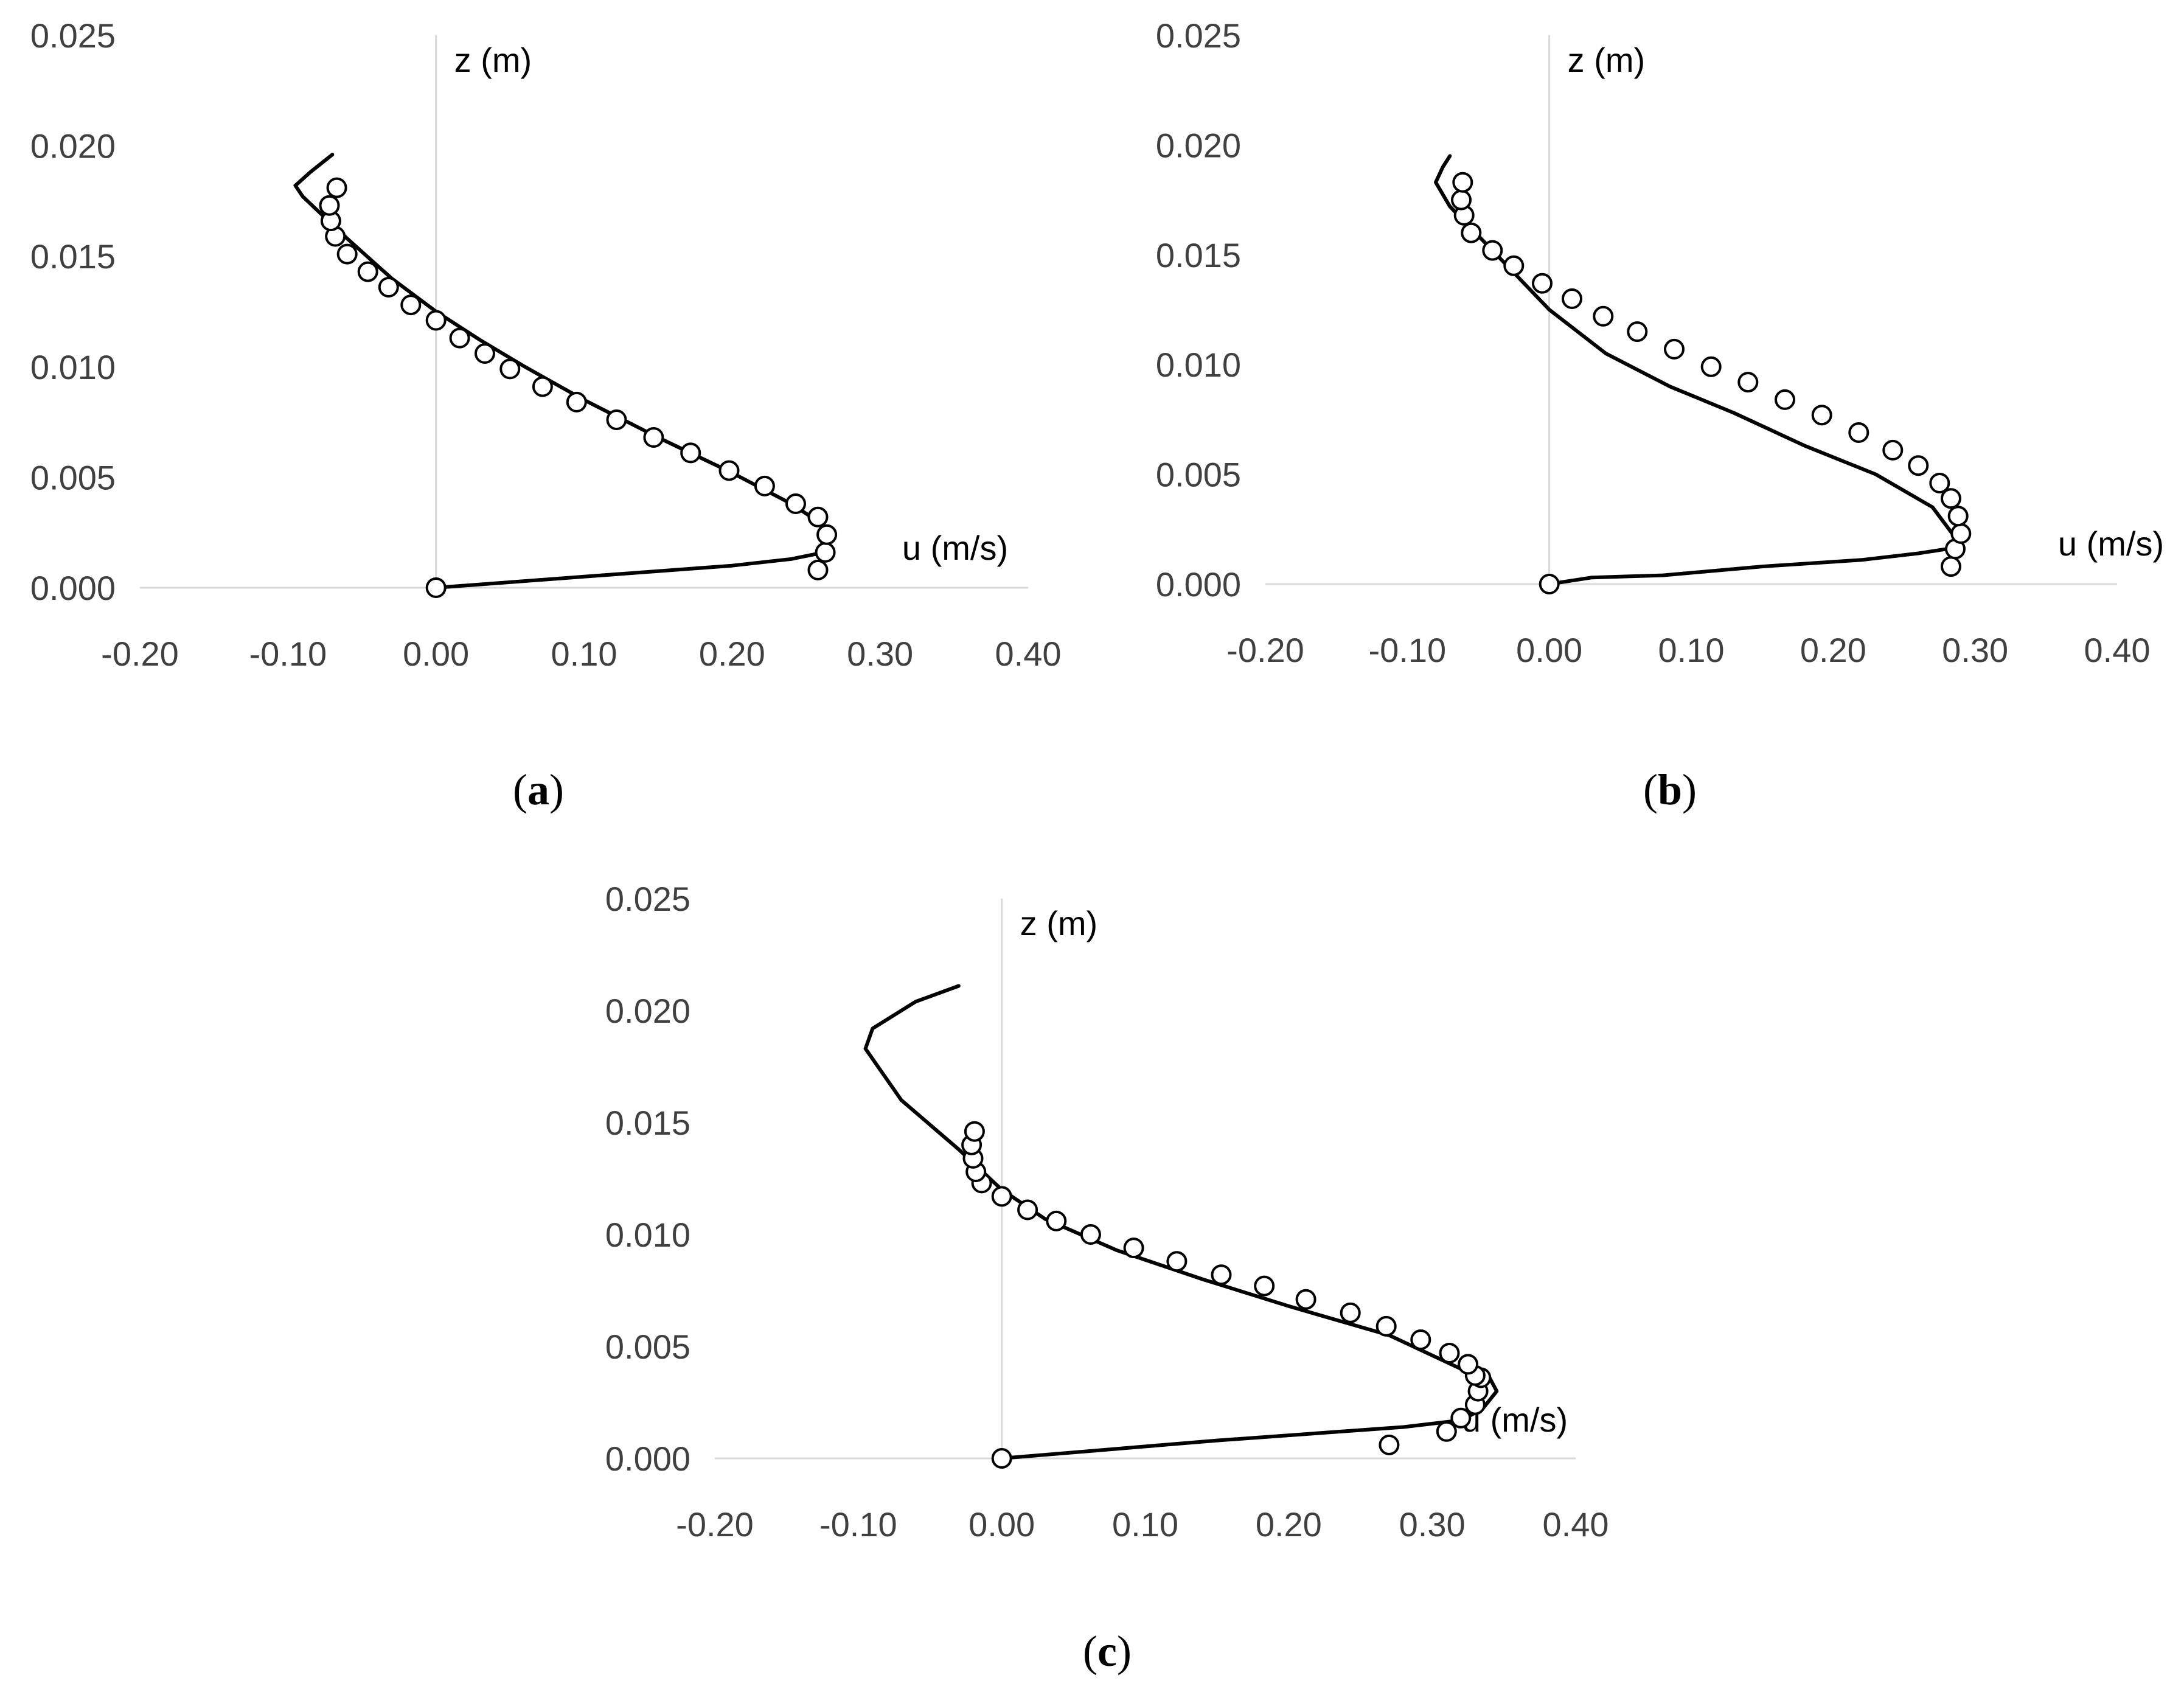 The height and width of the screenshot is (1692, 2184). I want to click on panel-caption: (c), so click(1107, 1651).